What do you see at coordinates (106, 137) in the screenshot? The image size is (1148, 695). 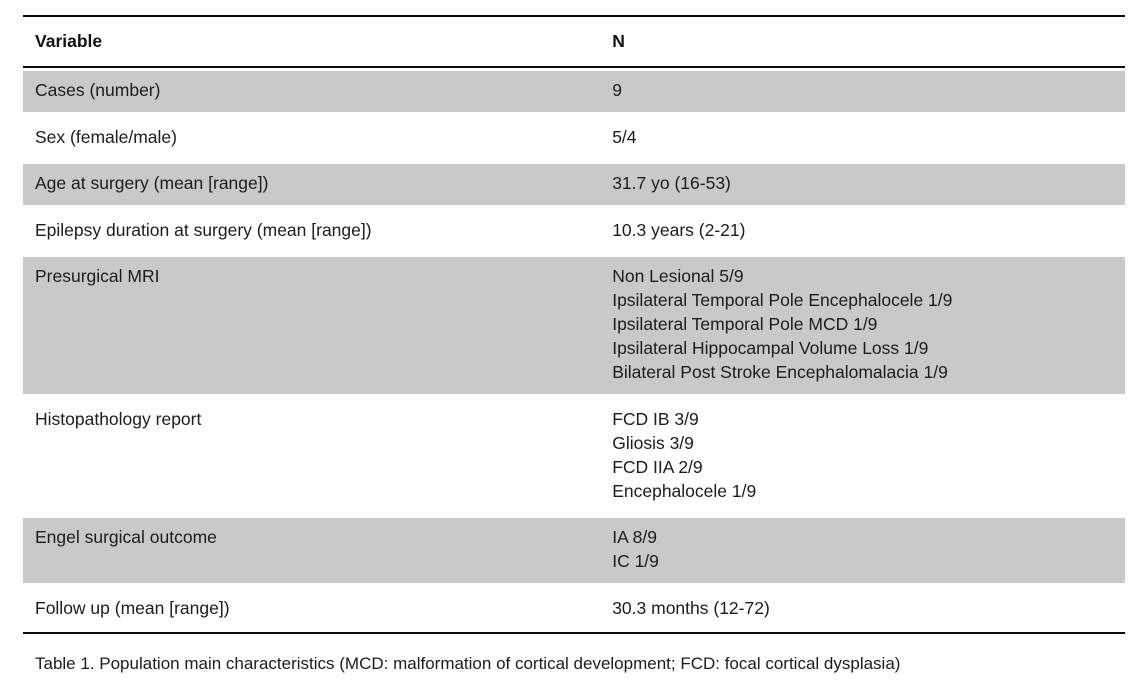 I see `variable-cell: Sex (female/male)` at bounding box center [106, 137].